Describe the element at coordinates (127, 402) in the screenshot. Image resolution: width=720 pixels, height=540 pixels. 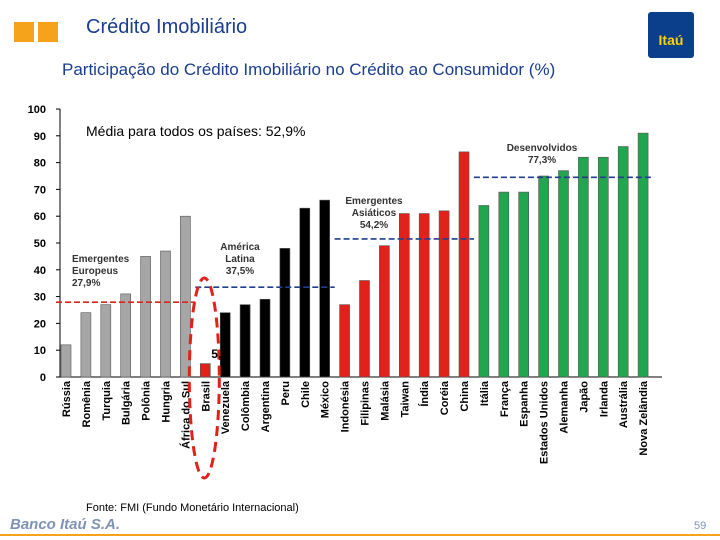
I see `category-label: Bulgária` at that location.